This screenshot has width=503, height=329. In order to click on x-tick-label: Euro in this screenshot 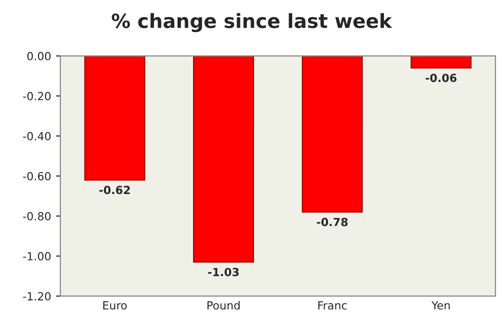, I will do `click(115, 305)`.